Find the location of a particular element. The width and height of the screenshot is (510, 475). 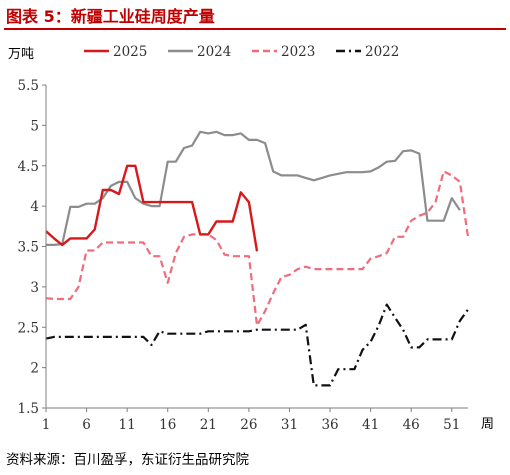

title-rule is located at coordinates (255, 29).